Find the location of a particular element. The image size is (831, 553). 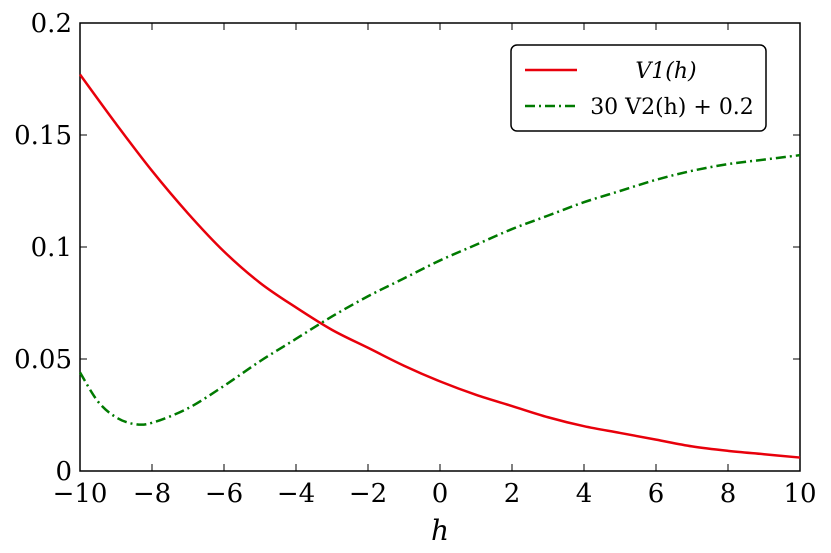

legend-box is located at coordinates (638, 88).